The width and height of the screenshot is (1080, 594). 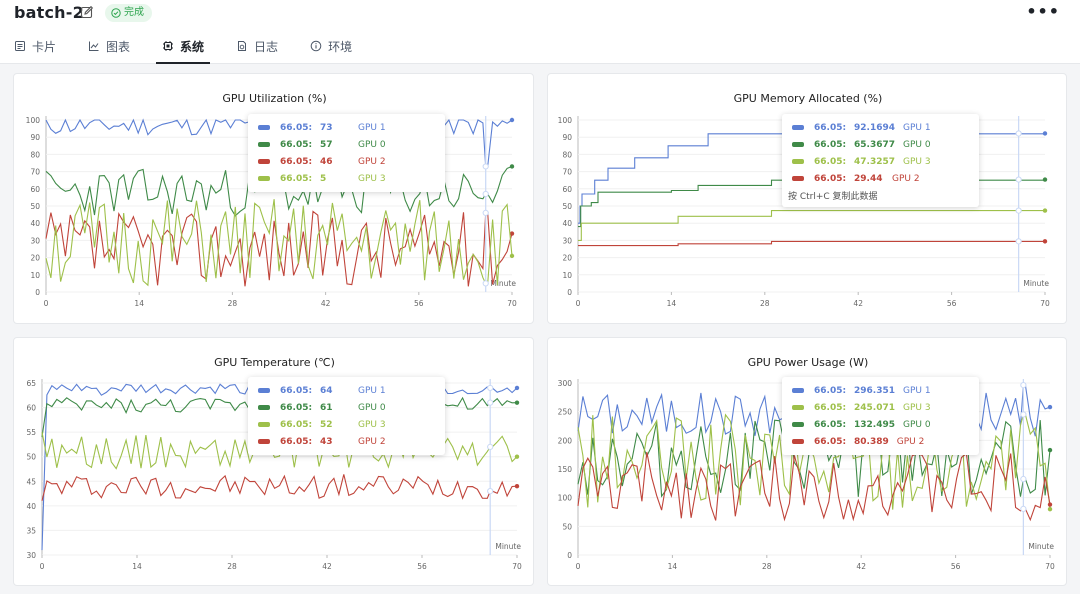 What do you see at coordinates (35, 206) in the screenshot?
I see `y-tick-label: 50` at bounding box center [35, 206].